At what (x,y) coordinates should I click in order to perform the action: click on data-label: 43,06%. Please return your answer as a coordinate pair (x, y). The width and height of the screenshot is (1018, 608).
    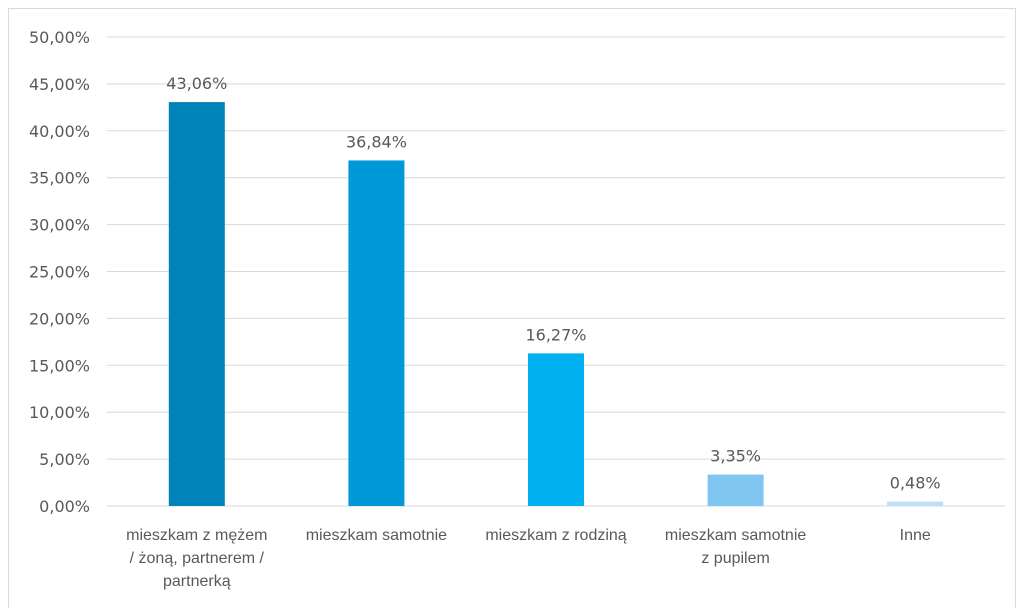
    Looking at the image, I should click on (196, 83).